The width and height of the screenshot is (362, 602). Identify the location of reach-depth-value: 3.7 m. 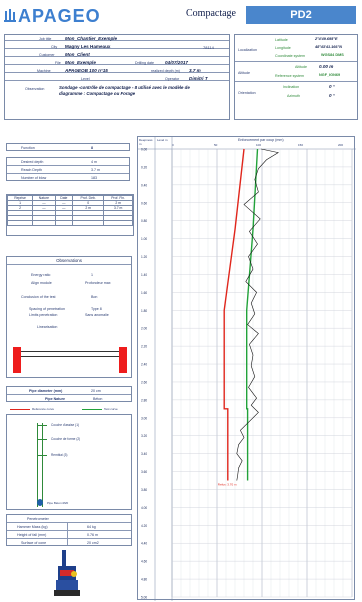
(95, 170).